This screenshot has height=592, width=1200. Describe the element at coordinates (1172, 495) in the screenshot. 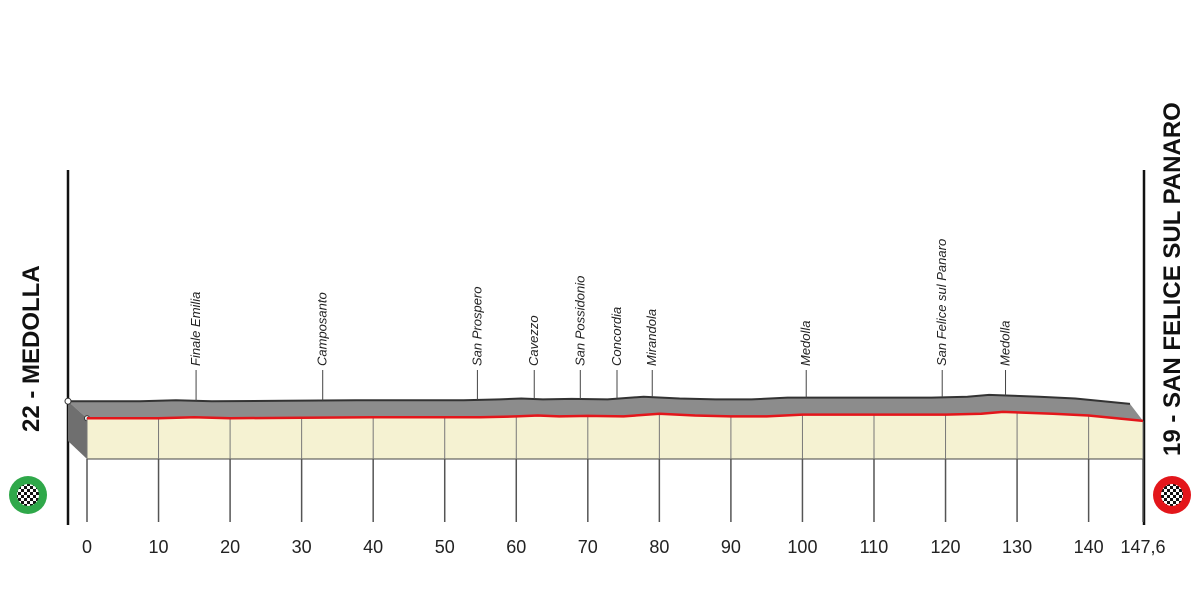

I see `finish-icon` at that location.